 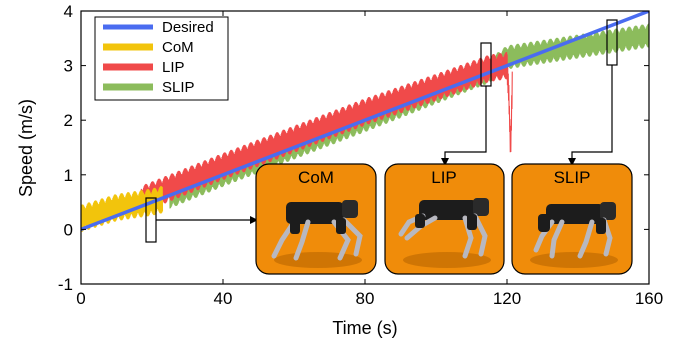 I want to click on x-axis-title: Time (s), so click(x=364, y=328).